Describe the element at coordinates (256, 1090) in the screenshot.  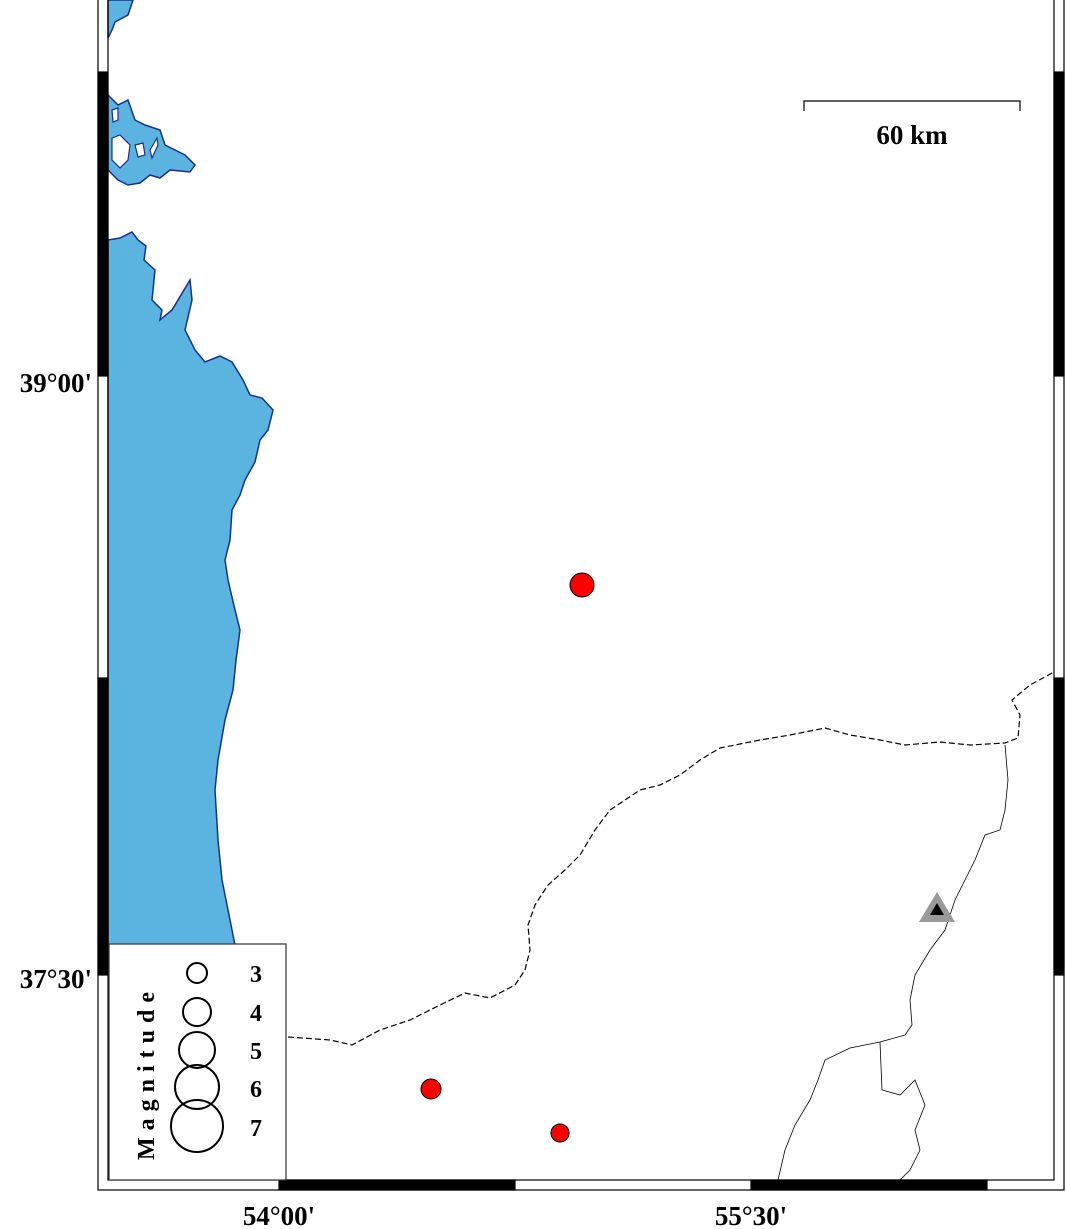
I see `legend-mag: 6` at that location.